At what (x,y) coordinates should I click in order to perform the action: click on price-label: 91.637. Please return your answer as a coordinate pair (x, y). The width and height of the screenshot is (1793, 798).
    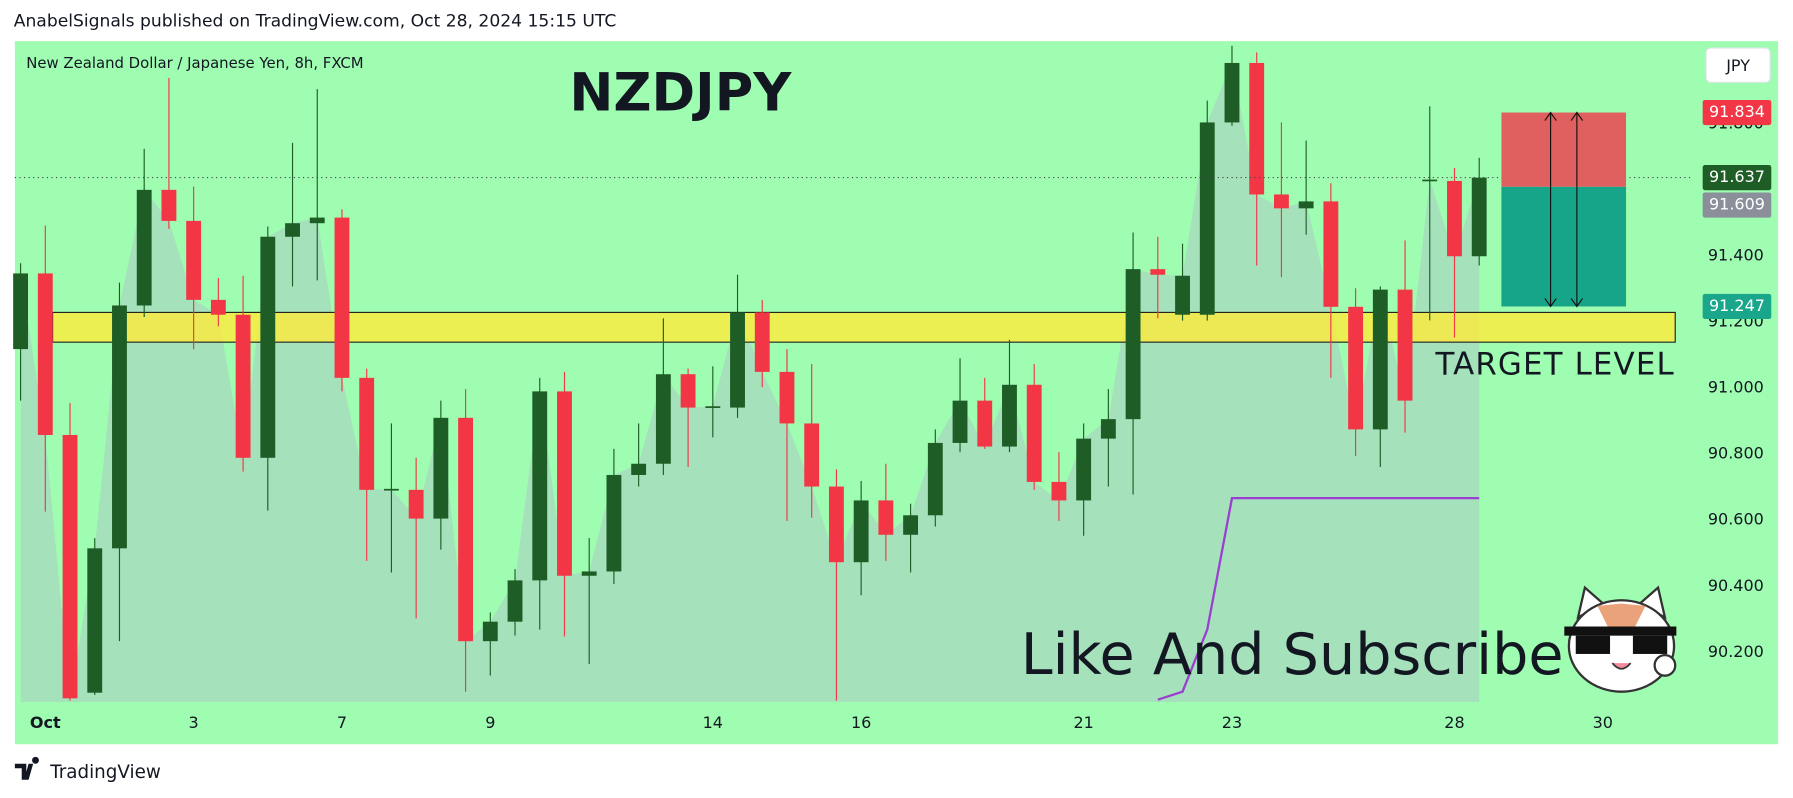
    Looking at the image, I should click on (1737, 176).